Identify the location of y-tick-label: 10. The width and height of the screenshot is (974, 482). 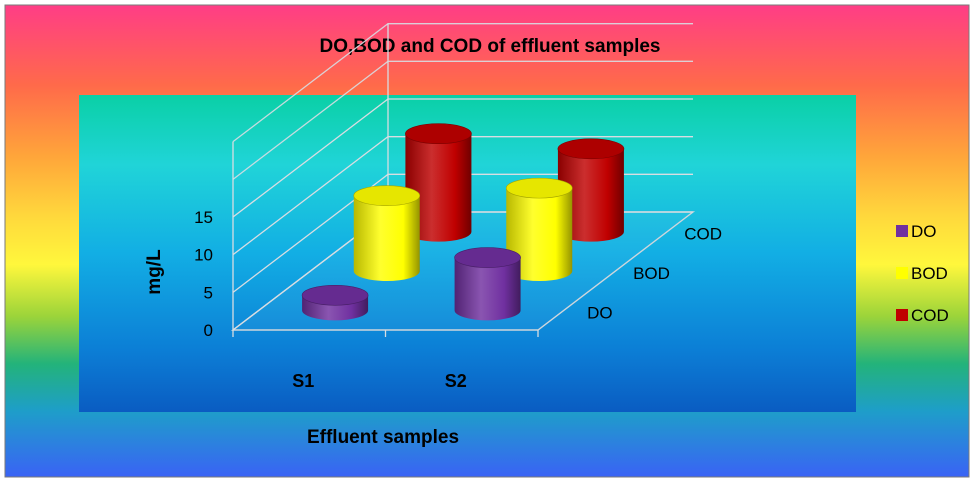
(203, 255).